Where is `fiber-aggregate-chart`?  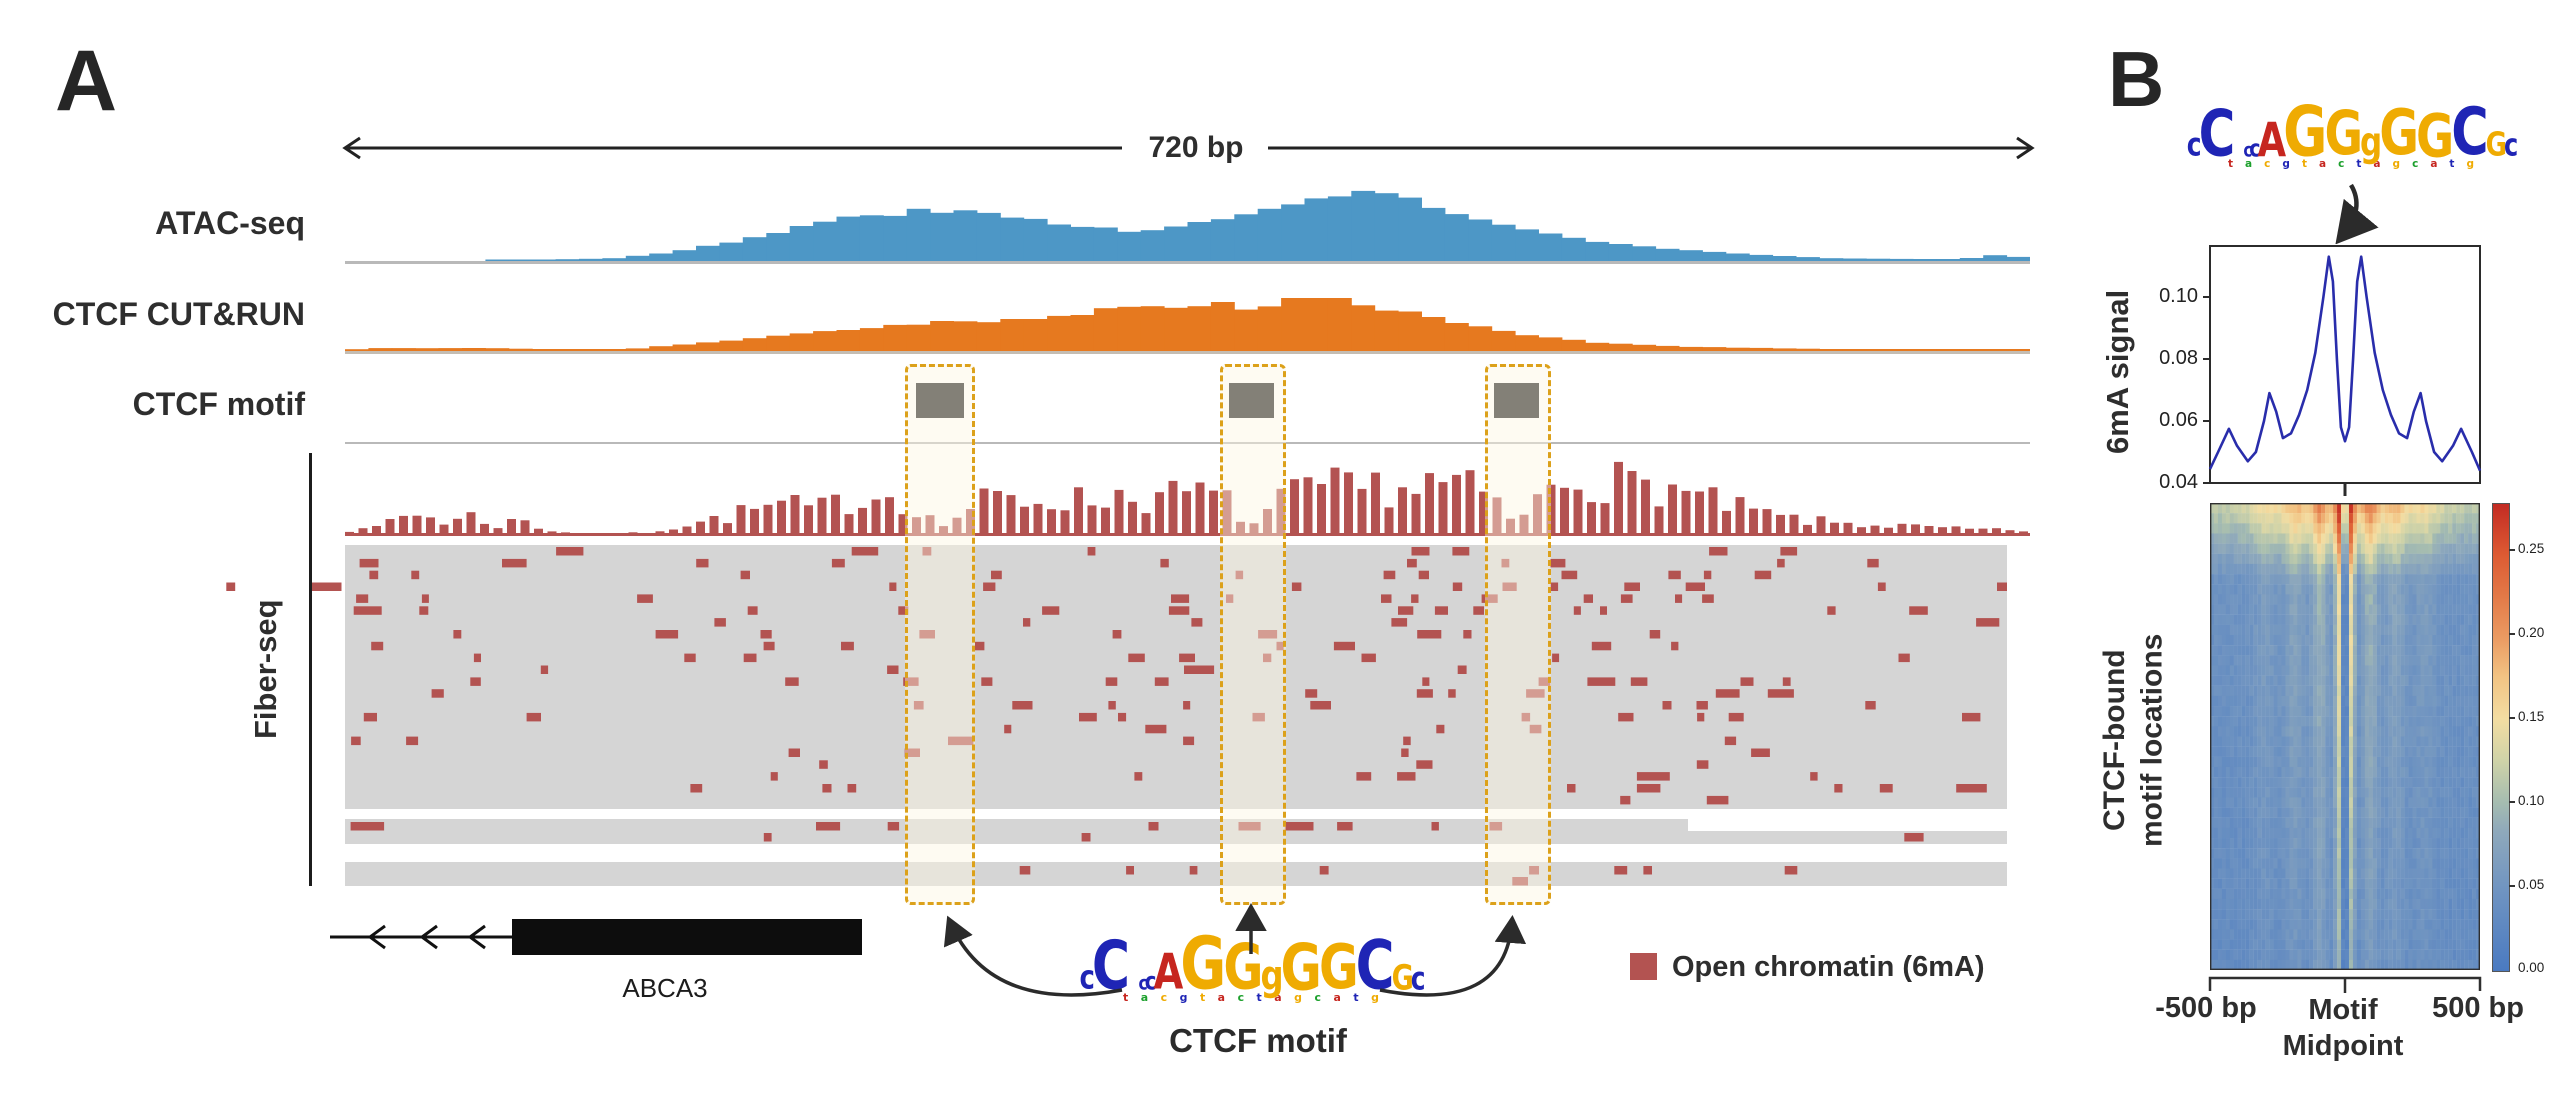 fiber-aggregate-chart is located at coordinates (1186, 497).